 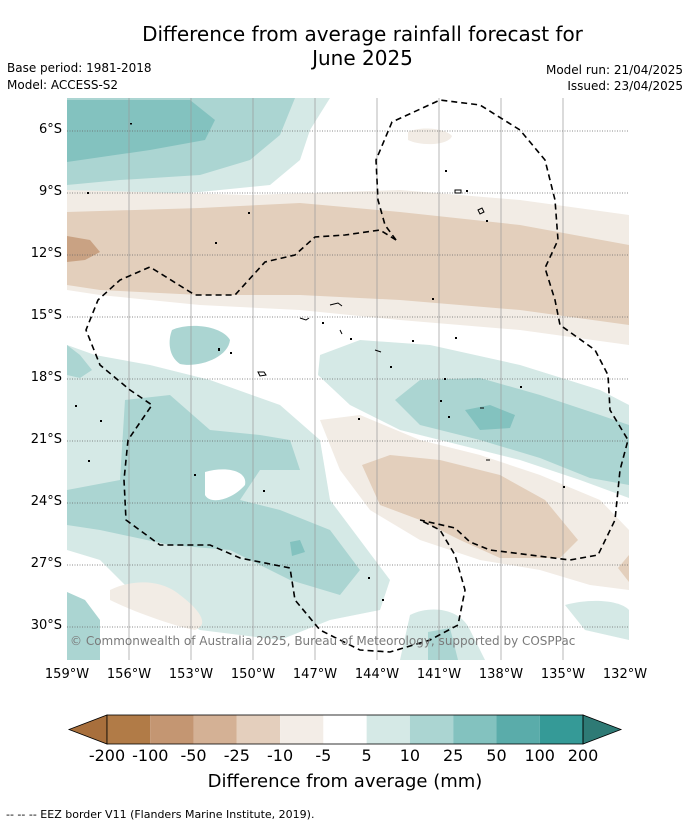 I want to click on wet-region-top-strong, so click(x=141, y=131).